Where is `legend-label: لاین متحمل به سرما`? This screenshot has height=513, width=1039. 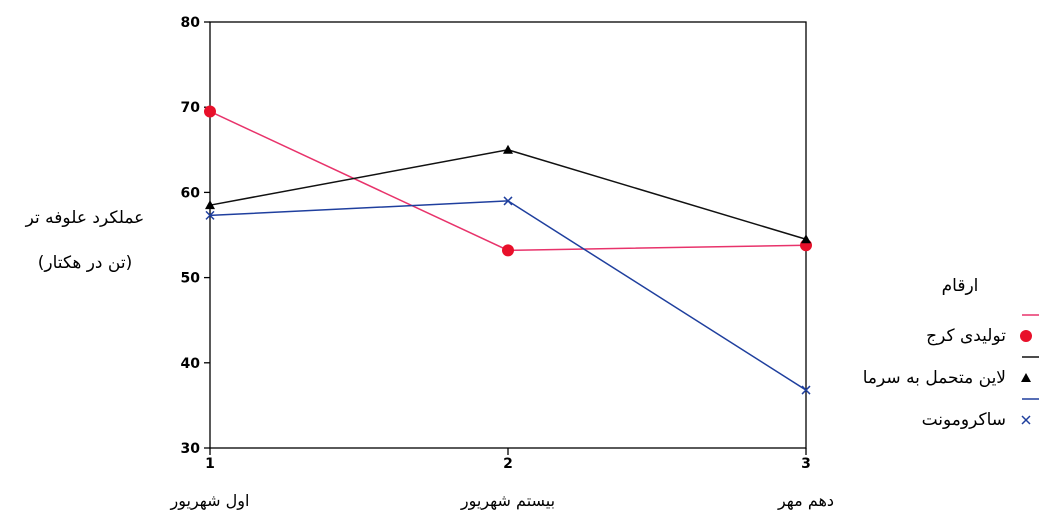
legend-label: لاین متحمل به سرما is located at coordinates (934, 378).